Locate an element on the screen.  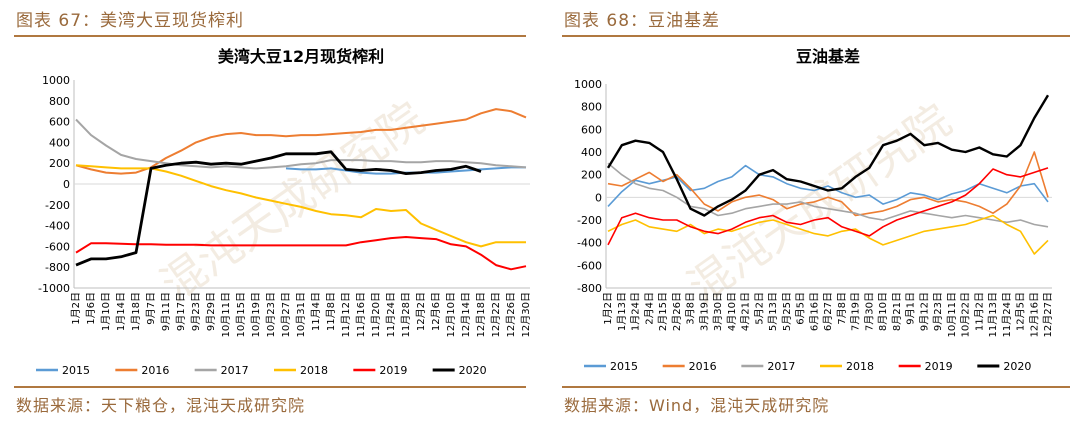
x-tick-label: 7月8日 is located at coordinates (842, 308).